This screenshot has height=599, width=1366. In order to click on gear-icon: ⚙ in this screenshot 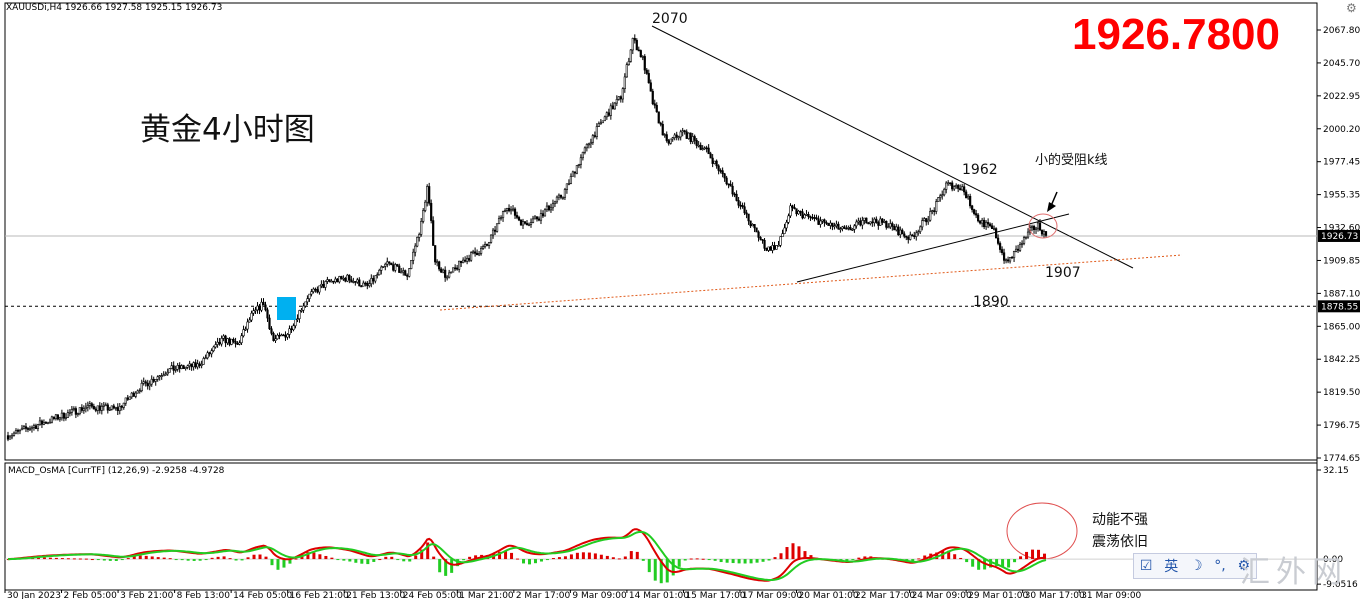, I will do `click(1351, 8)`.